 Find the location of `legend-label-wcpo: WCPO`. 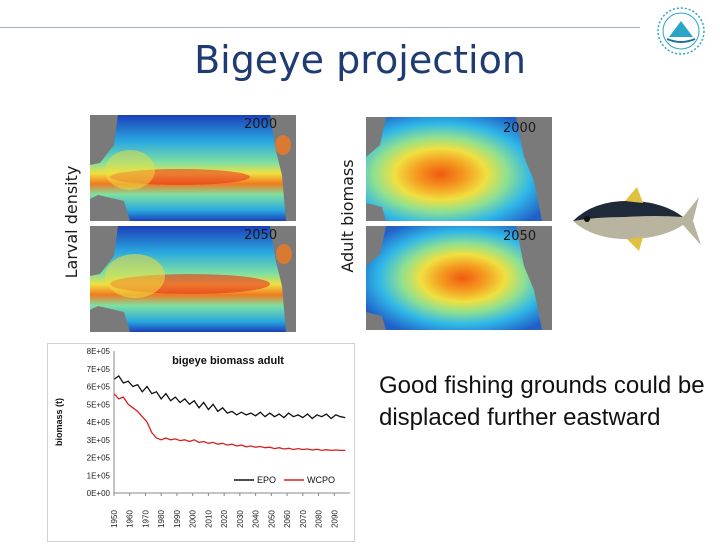

legend-label-wcpo: WCPO is located at coordinates (321, 480).